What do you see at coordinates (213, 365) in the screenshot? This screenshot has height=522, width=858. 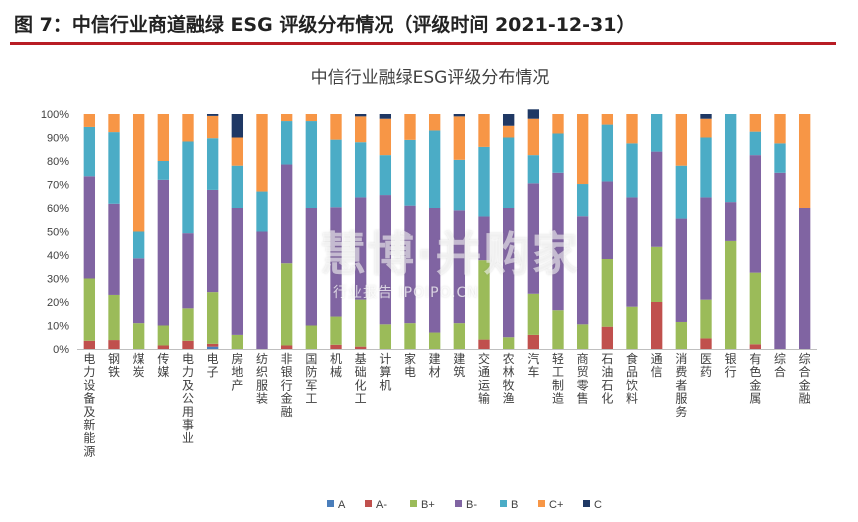 I see `x-tick-label: 电子` at bounding box center [213, 365].